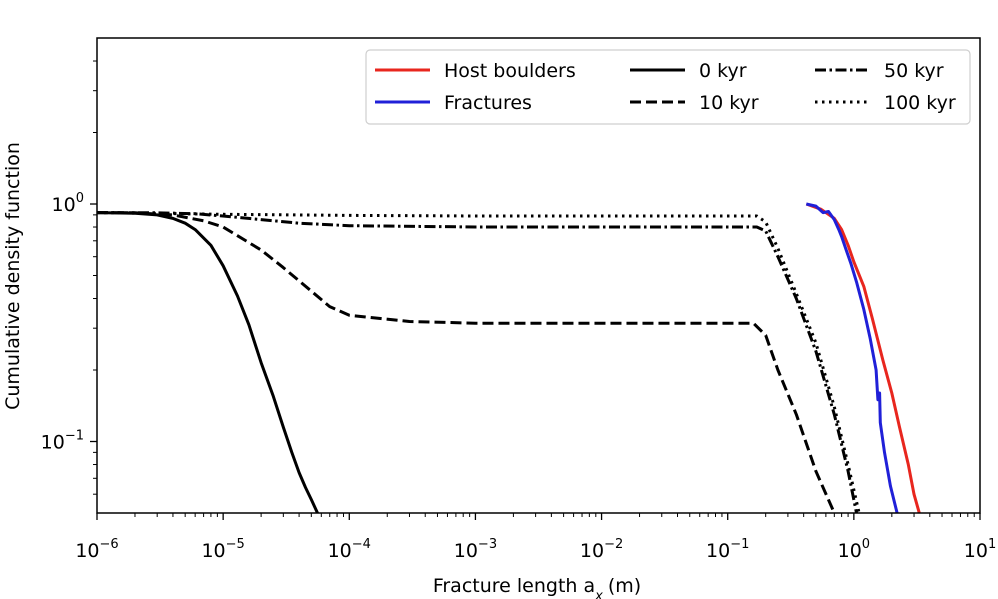 The image size is (998, 599). Describe the element at coordinates (475, 549) in the screenshot. I see `x-tick-label: 10⁻³` at that location.